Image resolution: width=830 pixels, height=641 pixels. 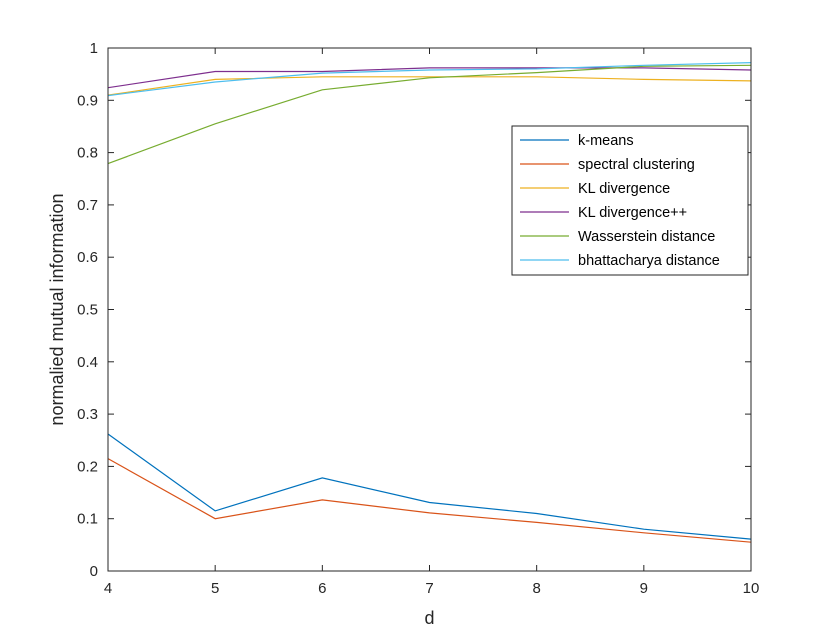 What do you see at coordinates (87, 257) in the screenshot?
I see `y-tick-label: 0.6` at bounding box center [87, 257].